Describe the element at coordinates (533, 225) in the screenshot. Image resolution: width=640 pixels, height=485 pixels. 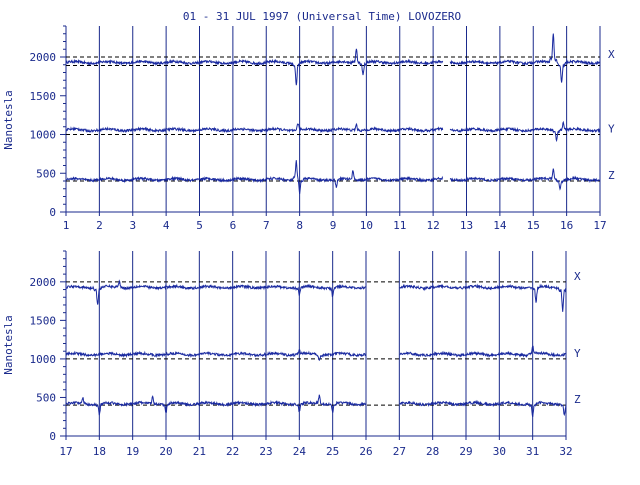
I see `x-tick-label: 15` at that location.